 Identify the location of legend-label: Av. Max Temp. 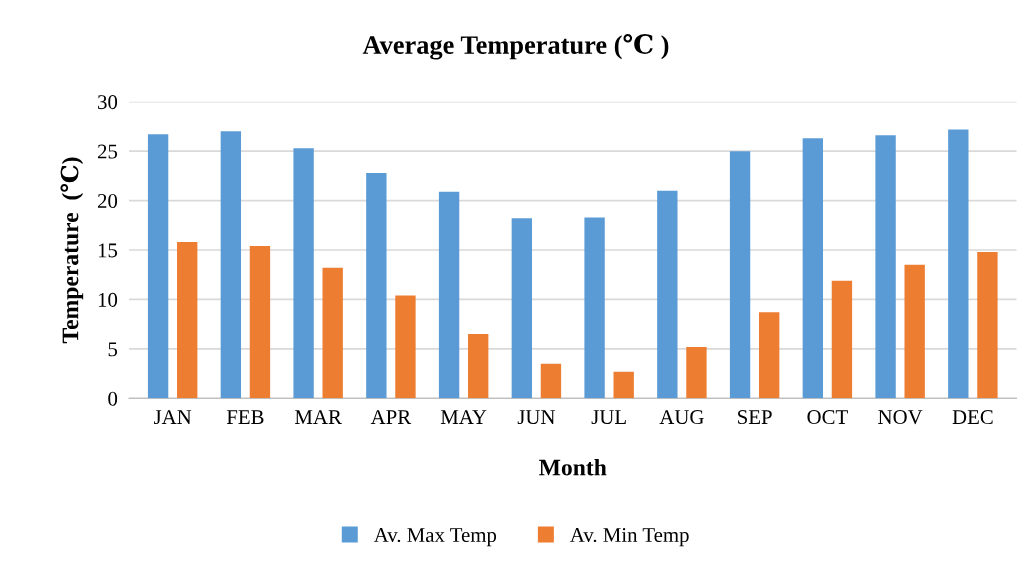
(435, 537).